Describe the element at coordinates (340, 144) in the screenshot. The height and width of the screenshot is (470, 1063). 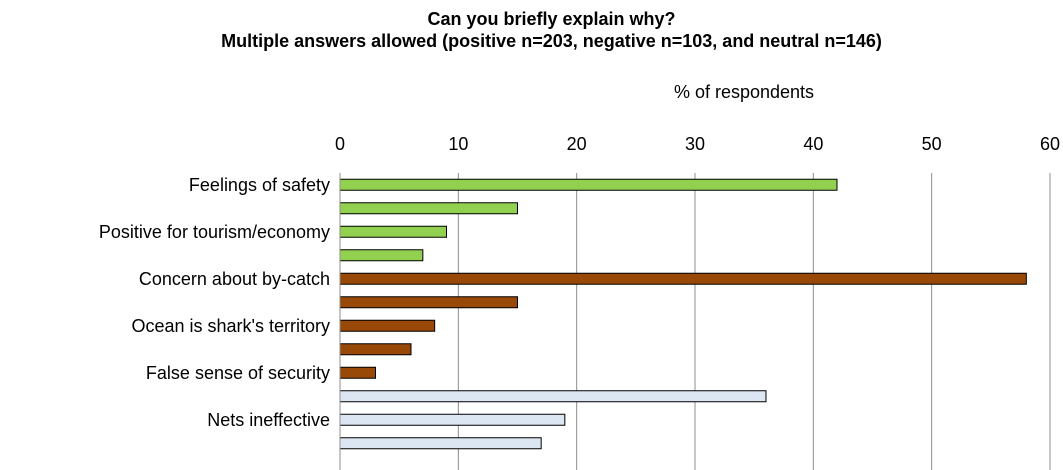
I see `x-tick-label: 0` at that location.